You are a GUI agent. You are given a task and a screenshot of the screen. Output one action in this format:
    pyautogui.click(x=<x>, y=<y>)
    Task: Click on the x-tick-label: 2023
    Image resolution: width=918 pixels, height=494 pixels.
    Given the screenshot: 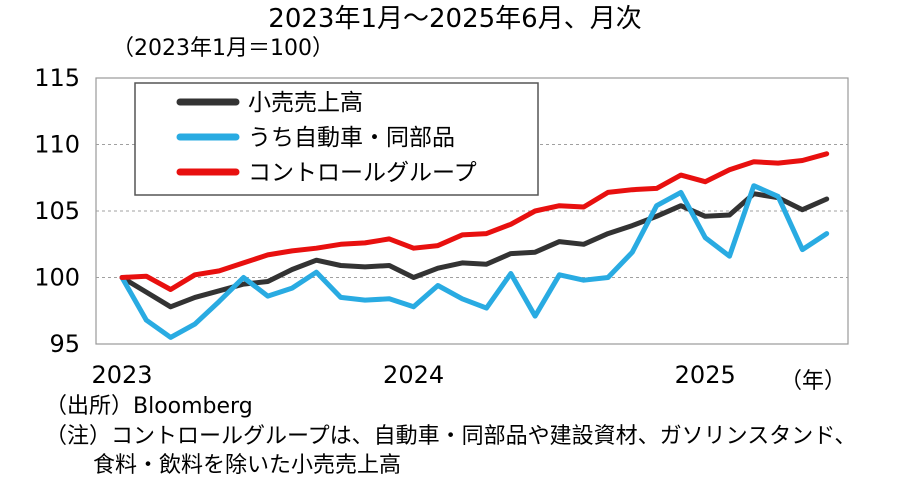 What is the action you would take?
    pyautogui.click(x=121, y=375)
    